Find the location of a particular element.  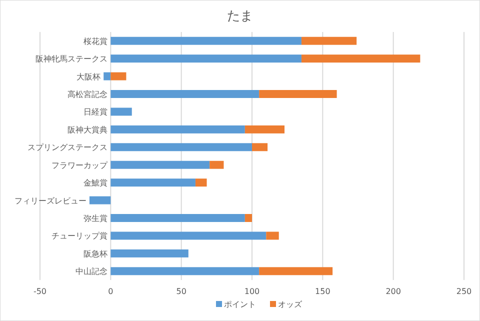

x-tick-label: 0 is located at coordinates (111, 291).